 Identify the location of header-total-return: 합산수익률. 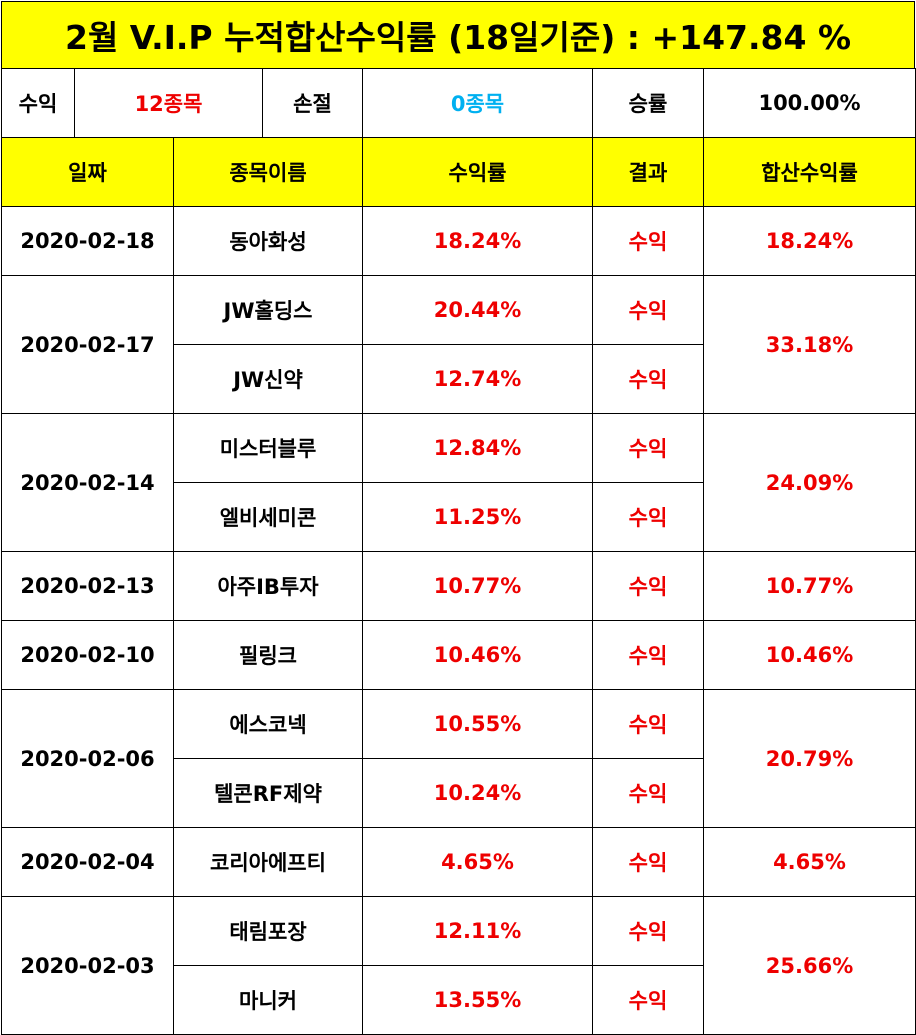
(809, 172).